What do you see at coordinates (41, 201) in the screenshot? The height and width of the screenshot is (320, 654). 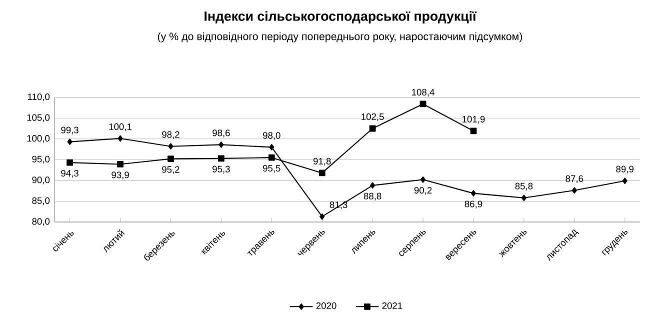 I see `y-tick-label: 85,0` at bounding box center [41, 201].